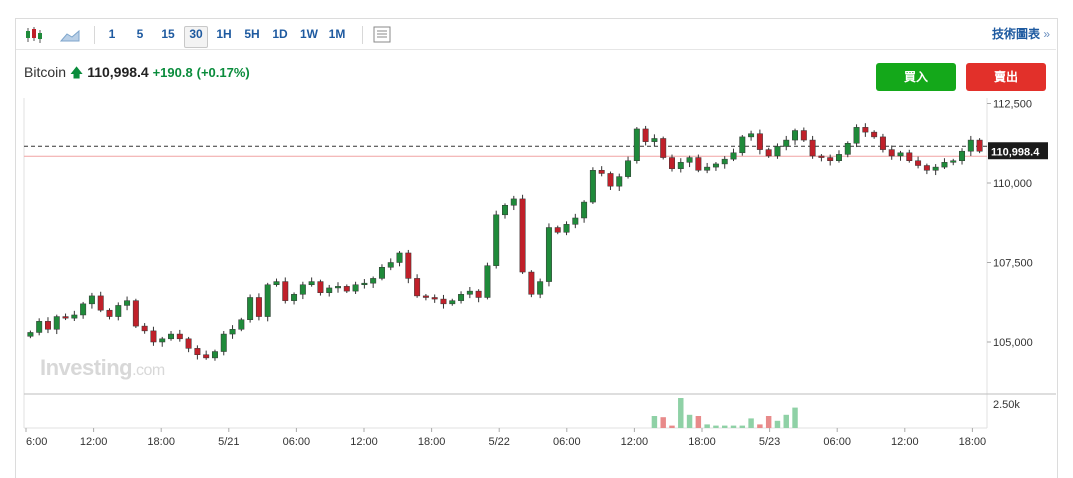 This screenshot has width=1073, height=478. I want to click on timeframe-30: 30, so click(196, 34).